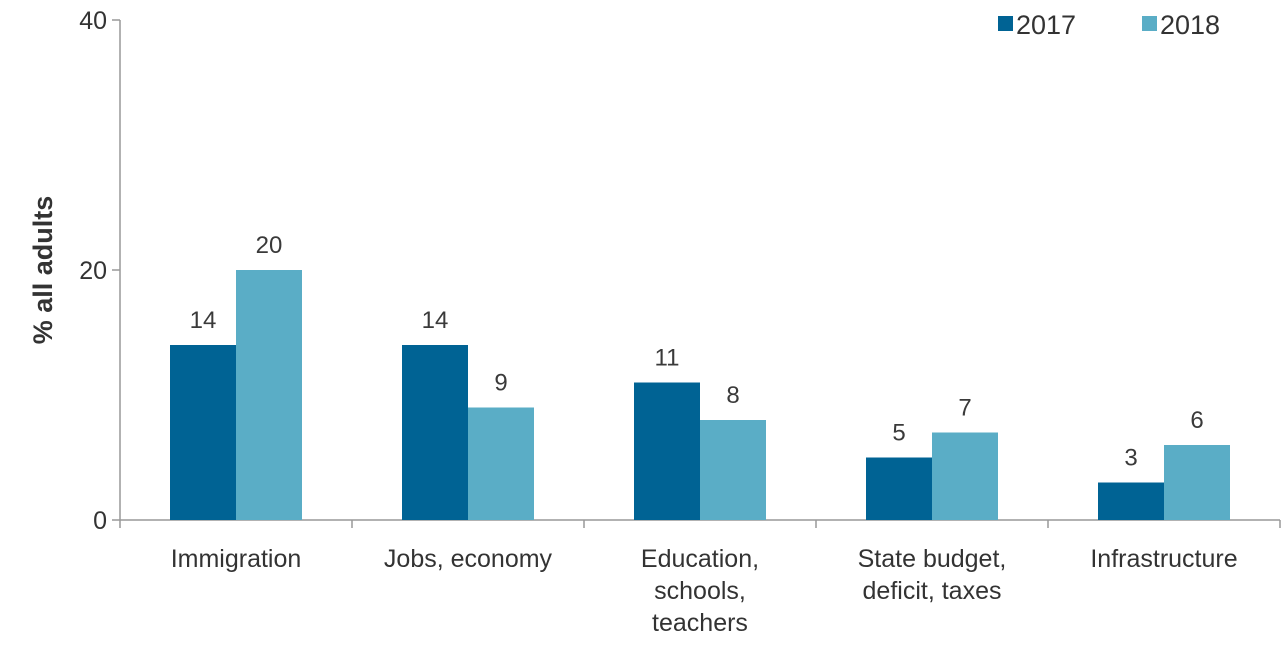  I want to click on x-tick-label-line: Infrastructure, so click(1163, 559).